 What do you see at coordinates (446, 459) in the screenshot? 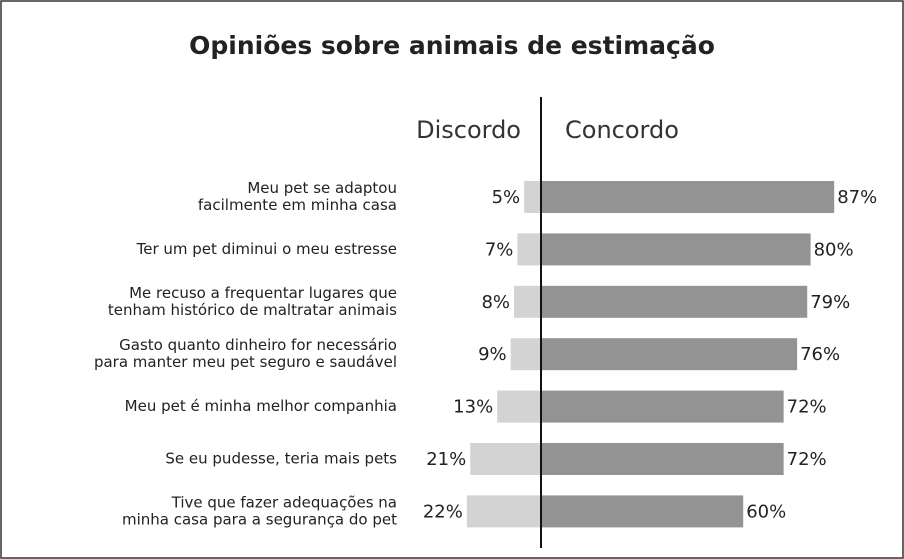
I see `value-label: 21%` at bounding box center [446, 459].